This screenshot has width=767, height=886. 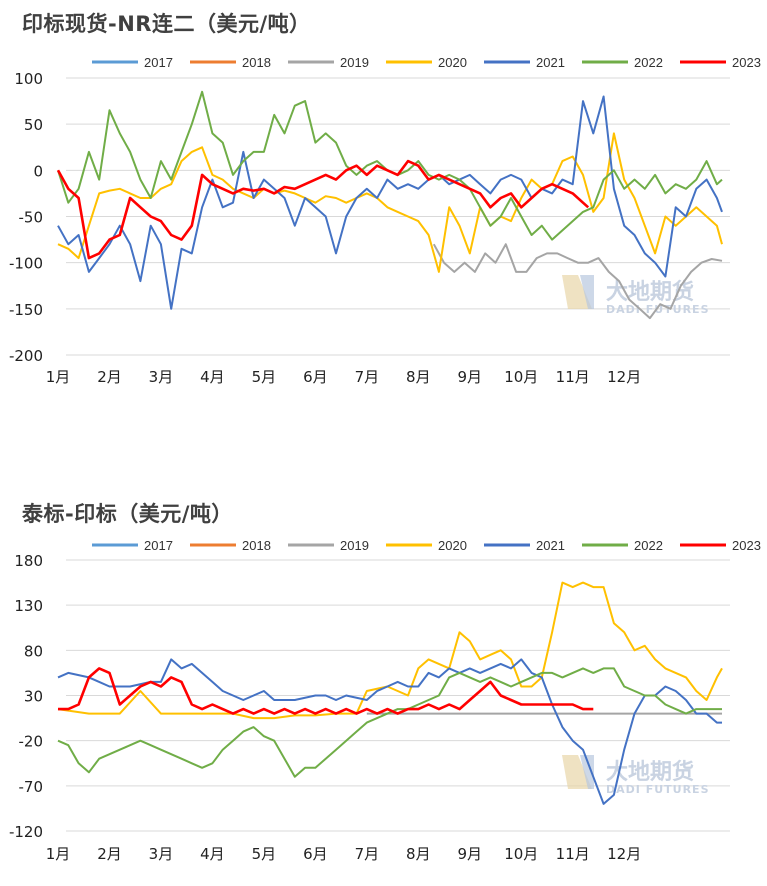 I want to click on y-tick-label: 0, so click(x=38, y=171).